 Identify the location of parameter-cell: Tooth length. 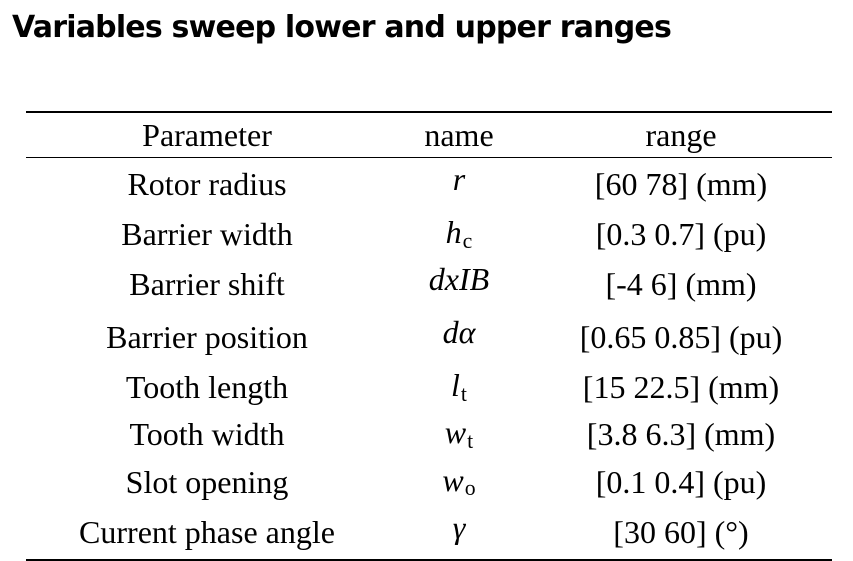
(207, 386).